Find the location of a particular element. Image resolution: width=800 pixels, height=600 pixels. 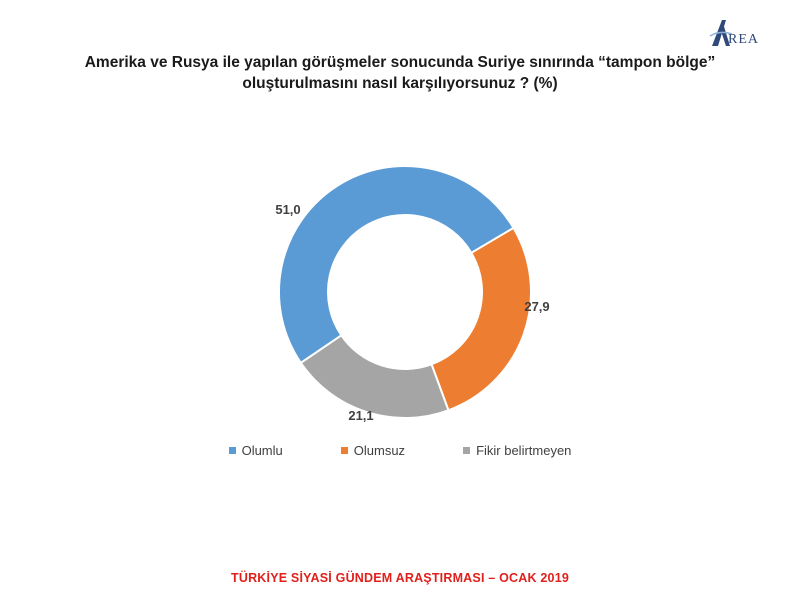

slice-olumsuz is located at coordinates (481, 319).